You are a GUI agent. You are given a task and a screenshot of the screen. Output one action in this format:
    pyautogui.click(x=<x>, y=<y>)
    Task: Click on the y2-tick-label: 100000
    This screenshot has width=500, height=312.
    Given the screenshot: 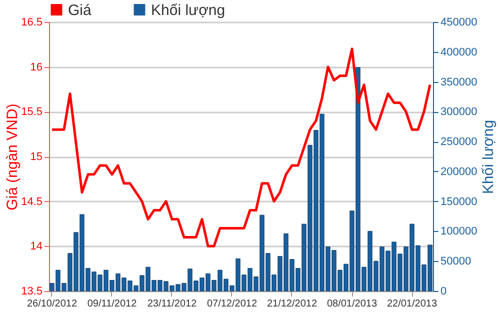 What is the action you would take?
    pyautogui.click(x=459, y=232)
    